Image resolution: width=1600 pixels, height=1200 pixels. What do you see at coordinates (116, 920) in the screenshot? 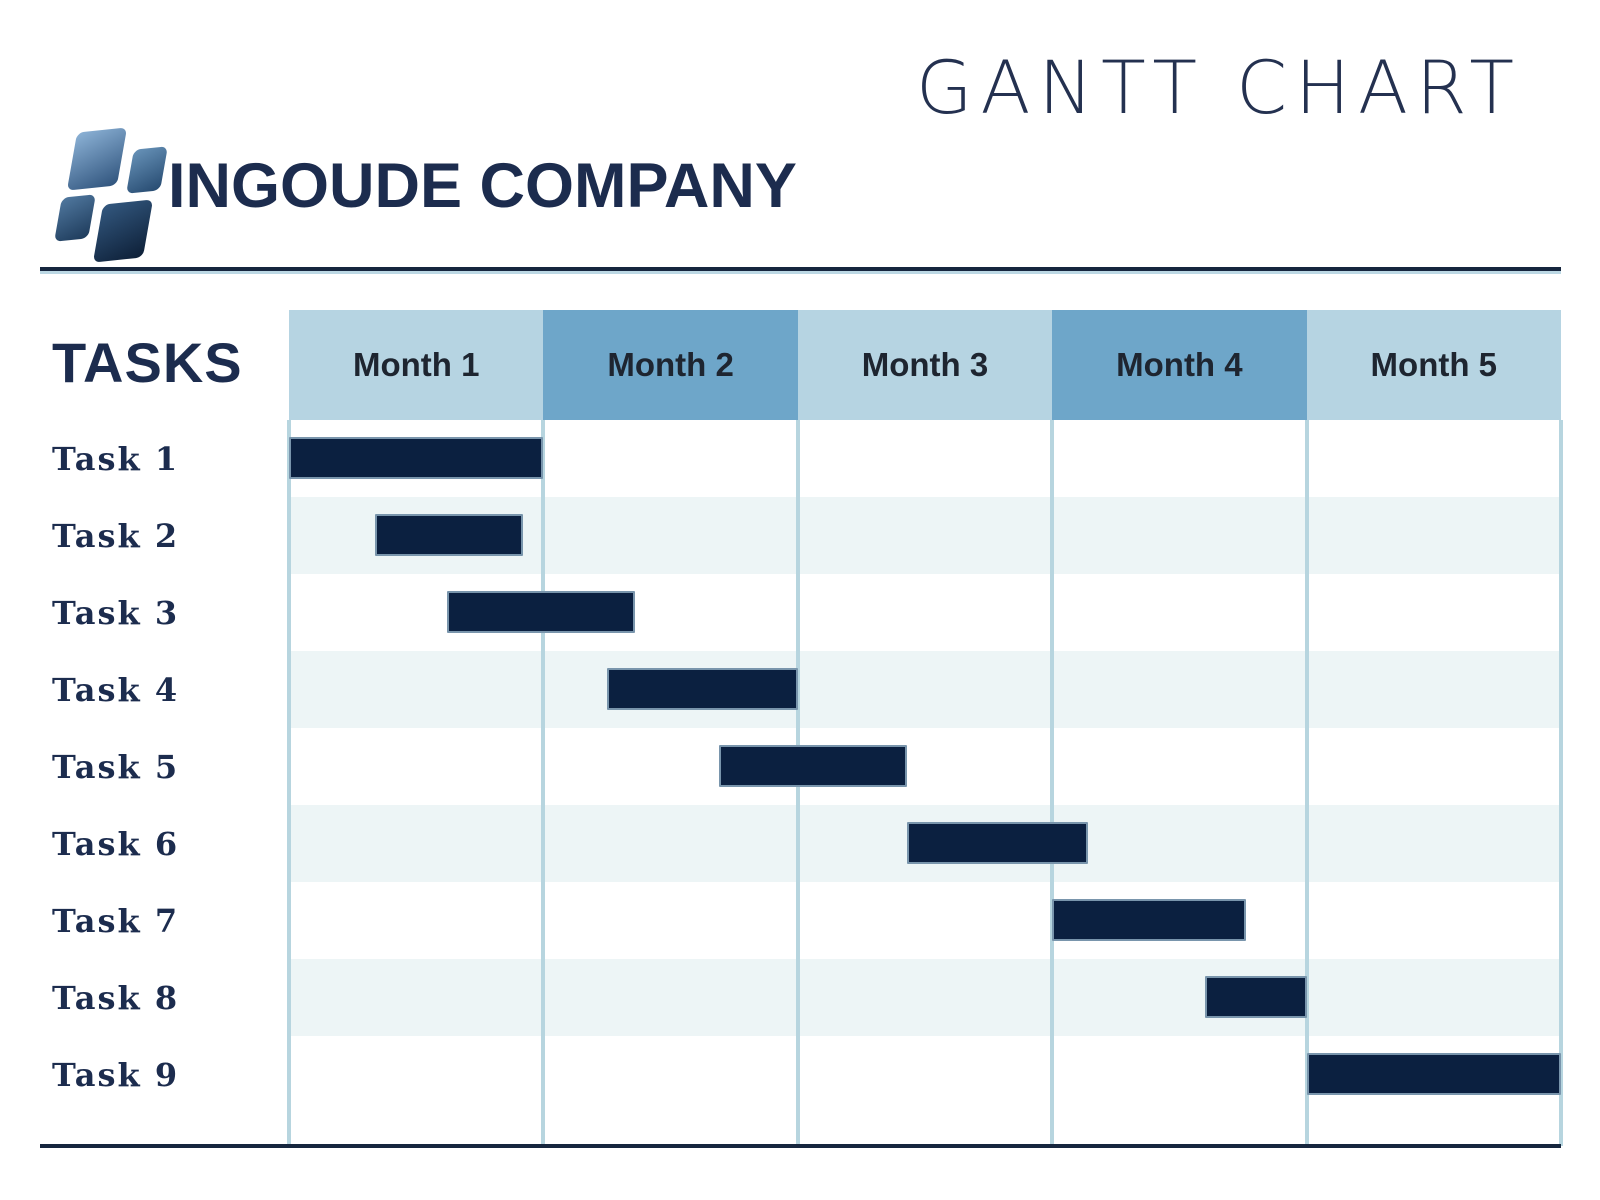
I see `task-row-label: Task 7` at bounding box center [116, 920].